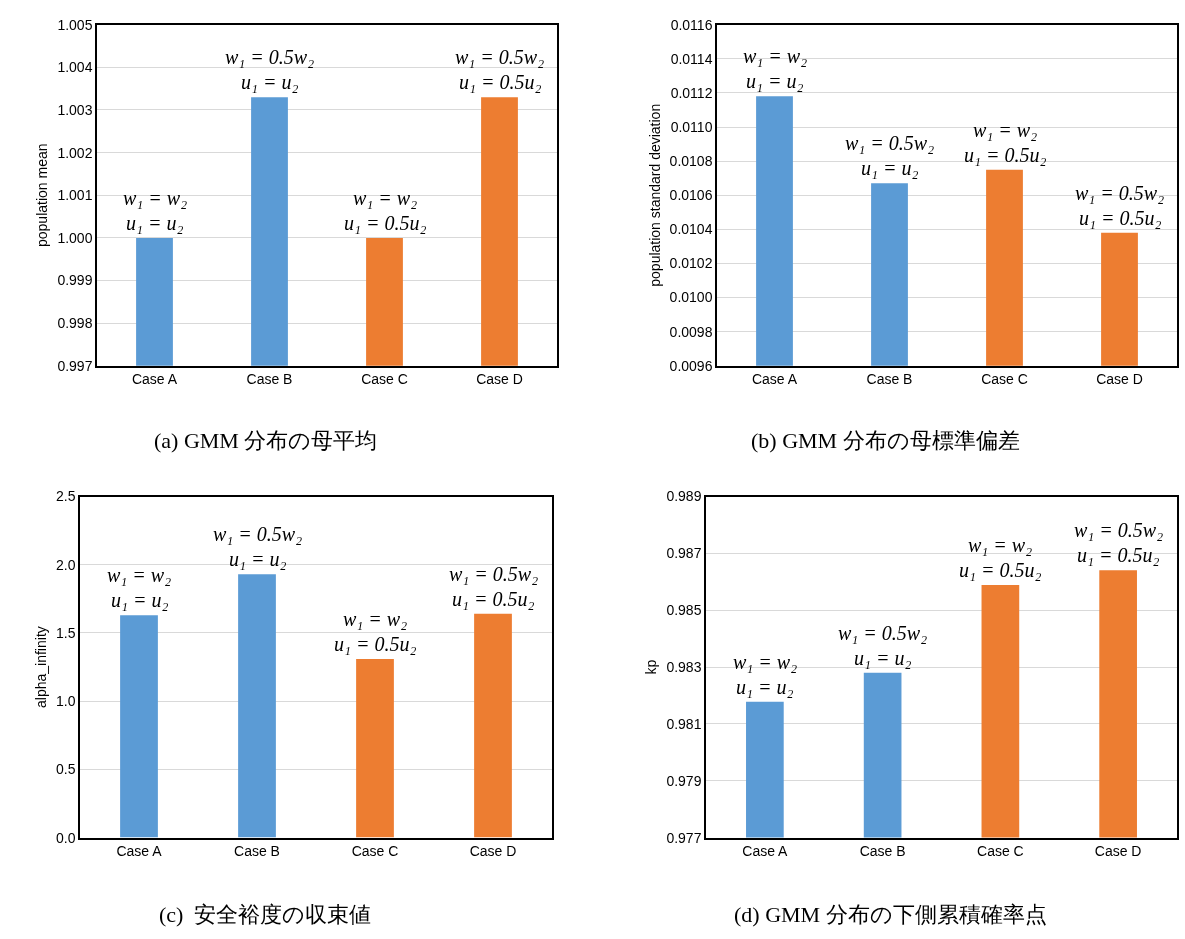 The width and height of the screenshot is (1185, 939). Describe the element at coordinates (75, 365) in the screenshot. I see `y-tick-label: 0.997` at that location.